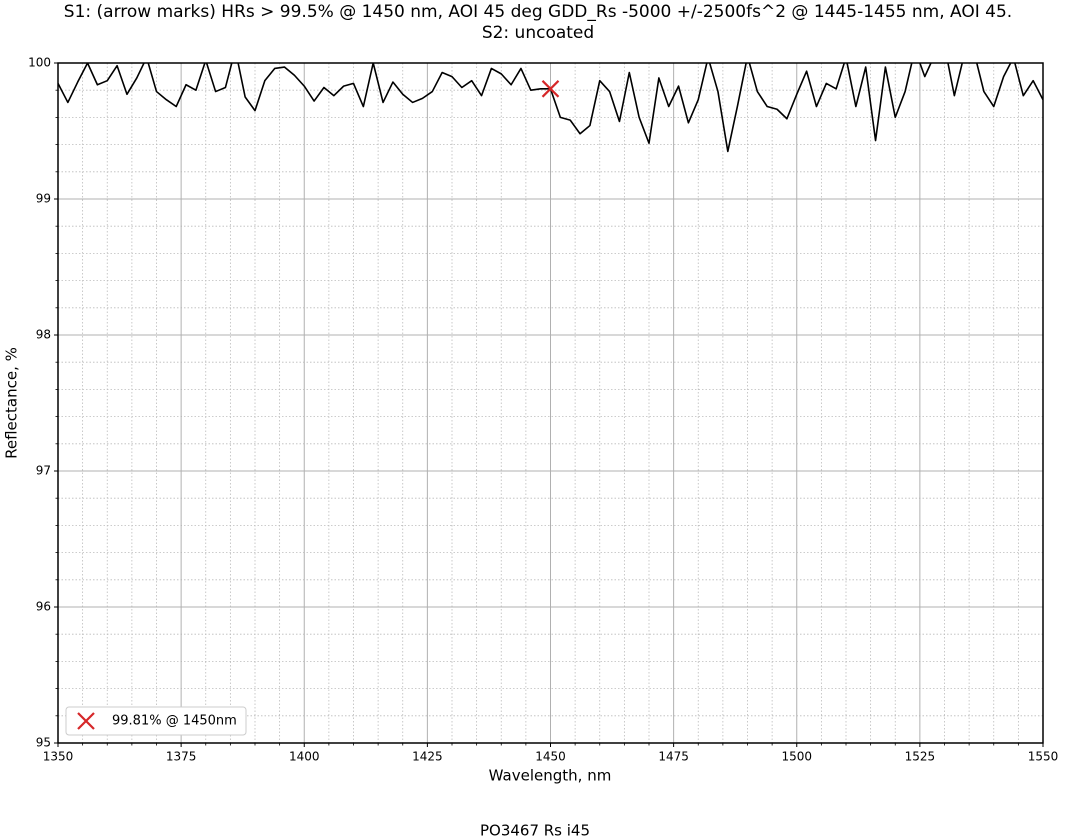 This screenshot has height=840, width=1076. What do you see at coordinates (43, 607) in the screenshot?
I see `y-tick-label: 96` at bounding box center [43, 607].